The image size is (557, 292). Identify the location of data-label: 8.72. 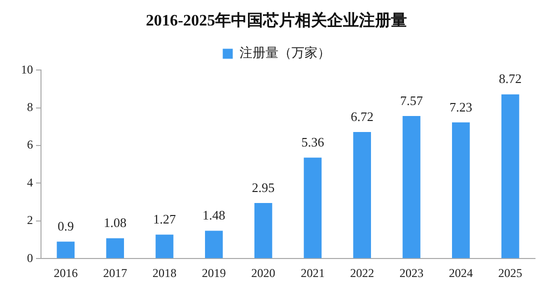
(510, 78).